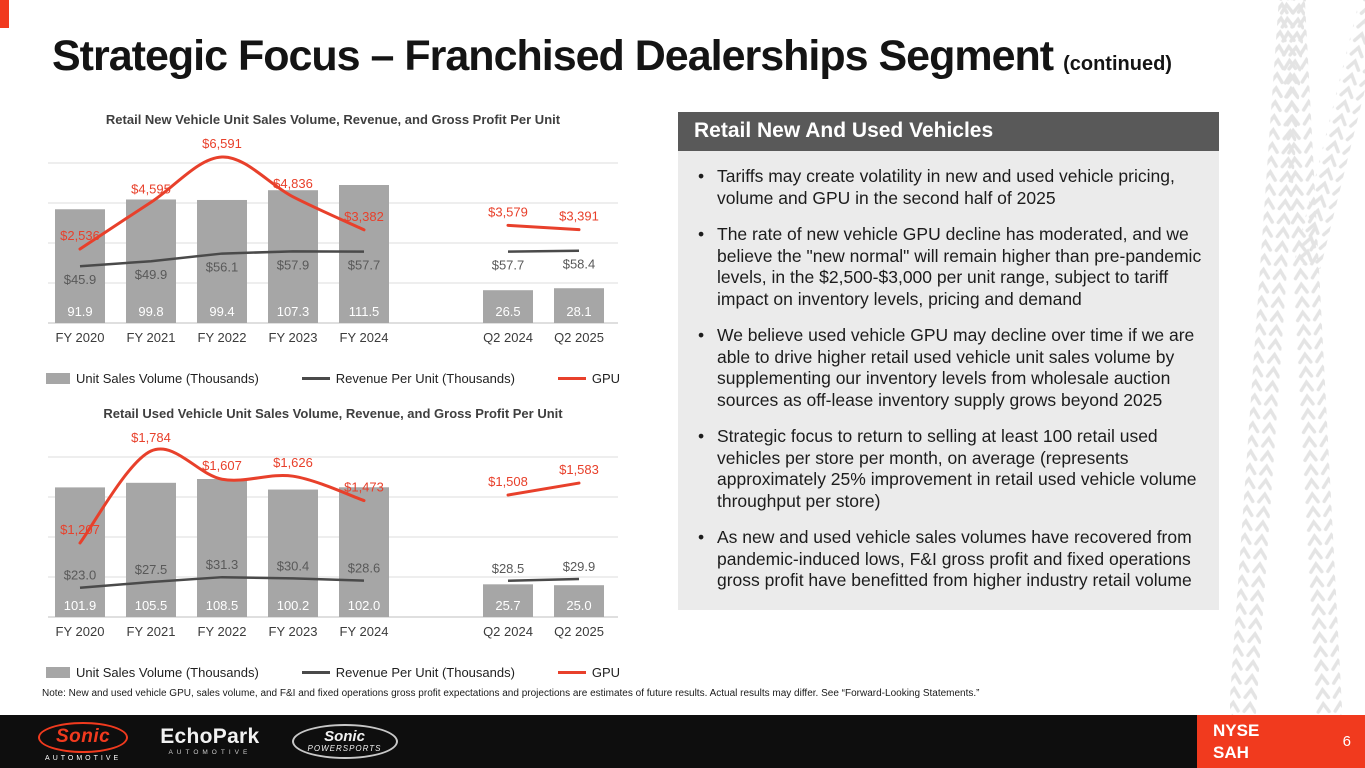  I want to click on svg-text: $57.9, so click(293, 264).